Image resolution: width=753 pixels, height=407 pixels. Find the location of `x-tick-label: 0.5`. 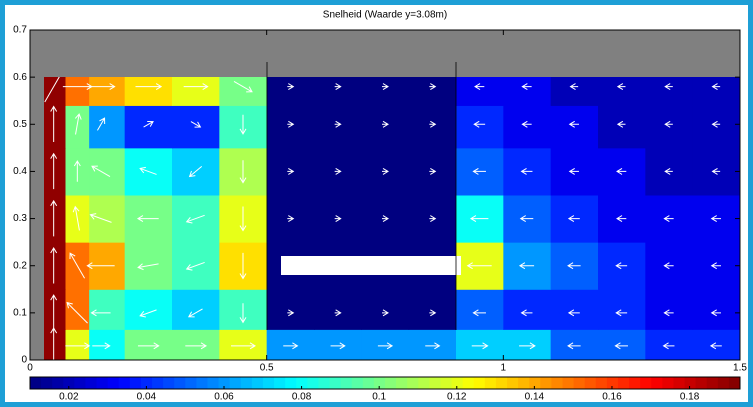

x-tick-label: 0.5 is located at coordinates (267, 368).